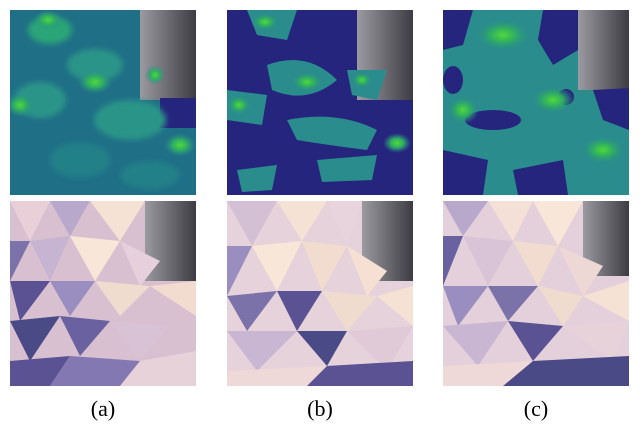 The height and width of the screenshot is (432, 640). Describe the element at coordinates (103, 102) in the screenshot. I see `heatmap-panel-a` at that location.